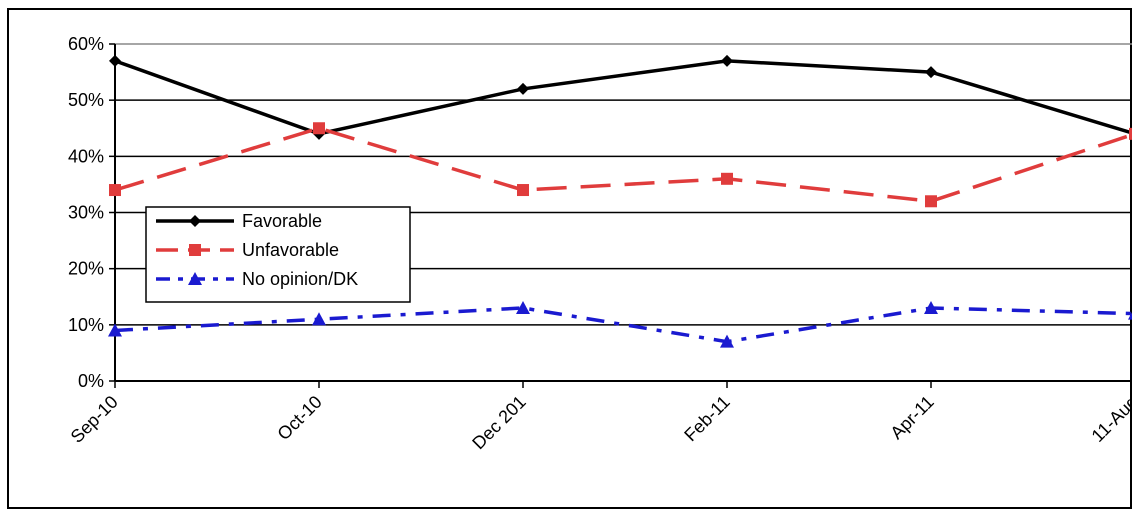  What do you see at coordinates (1110, 419) in the screenshot?
I see `x-tick-label: 11-Aug` at bounding box center [1110, 419].